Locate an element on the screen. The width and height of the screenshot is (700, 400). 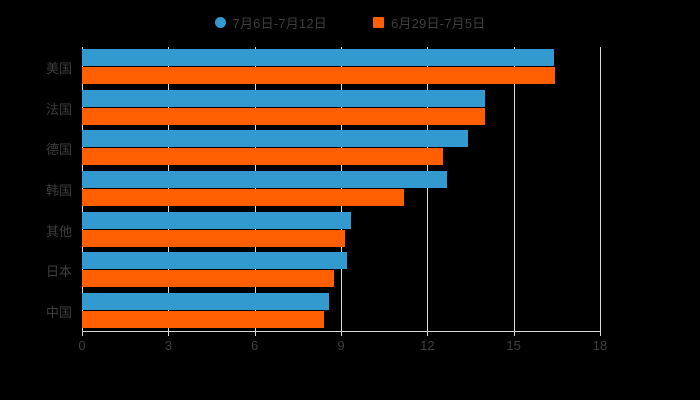
y-axis-label-3: 韩国 is located at coordinates (58, 190).